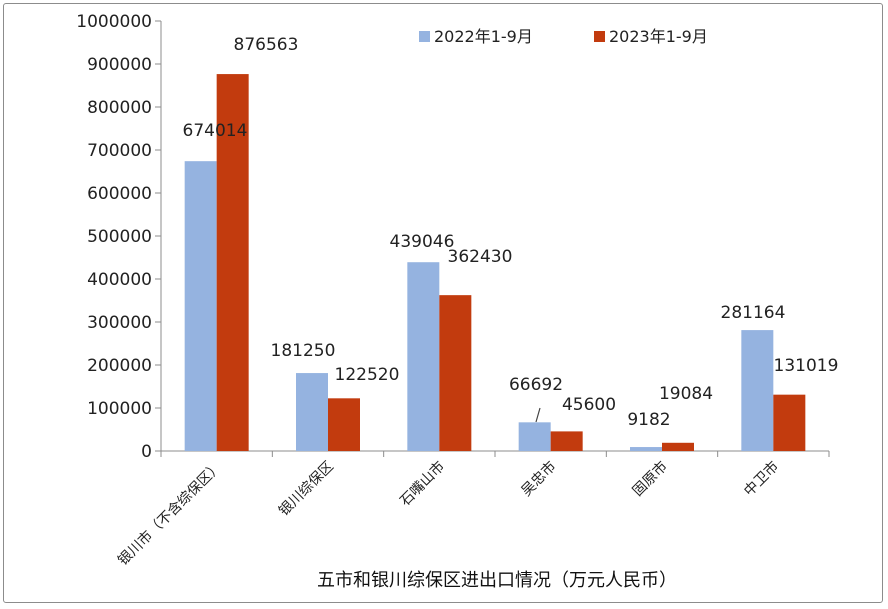 This screenshot has width=888, height=609. What do you see at coordinates (119, 237) in the screenshot?
I see `y-tick-label: 500000` at bounding box center [119, 237].